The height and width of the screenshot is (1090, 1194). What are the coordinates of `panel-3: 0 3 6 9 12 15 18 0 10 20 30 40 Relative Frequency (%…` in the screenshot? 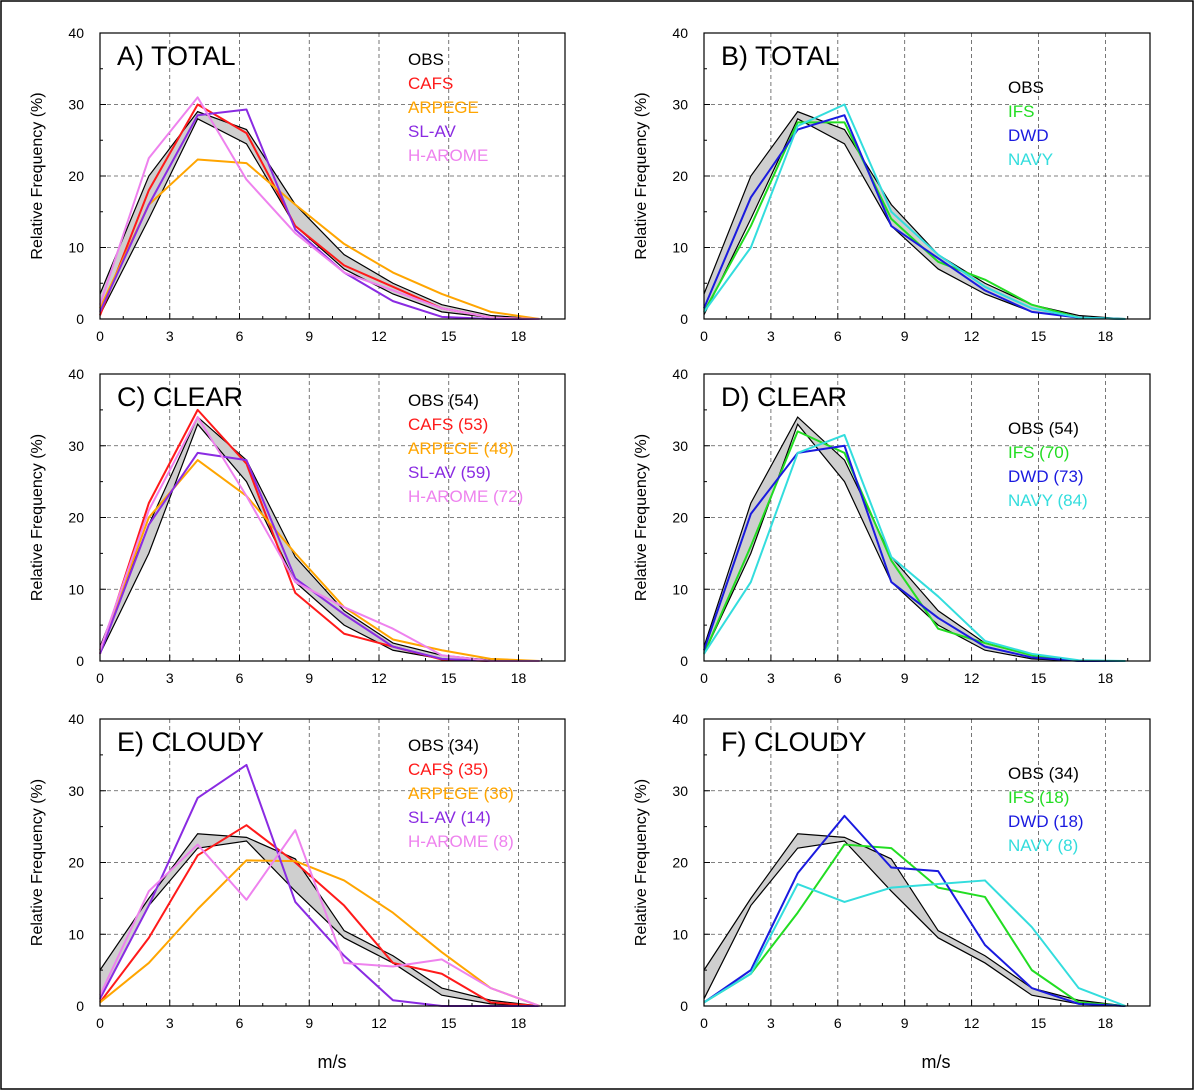 It's located at (297, 526).